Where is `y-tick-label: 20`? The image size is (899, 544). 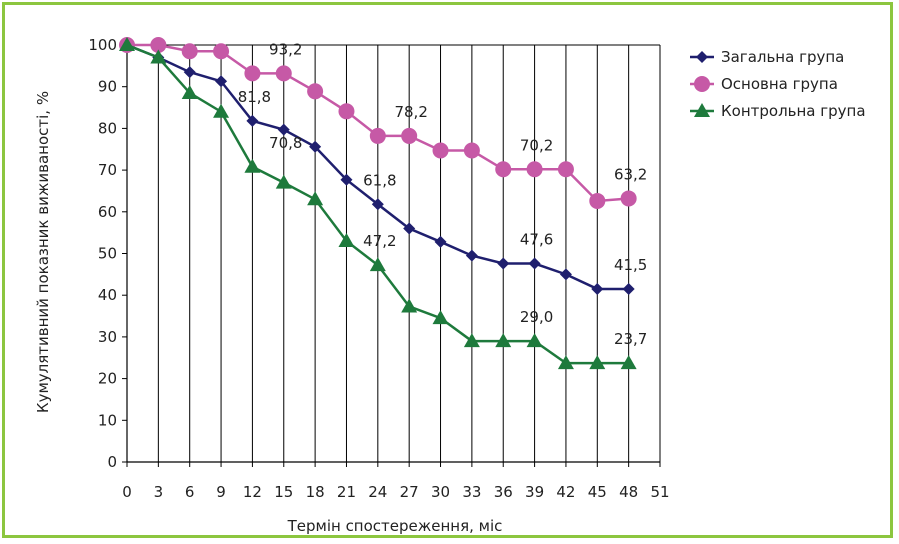 y-tick-label: 20 is located at coordinates (107, 379).